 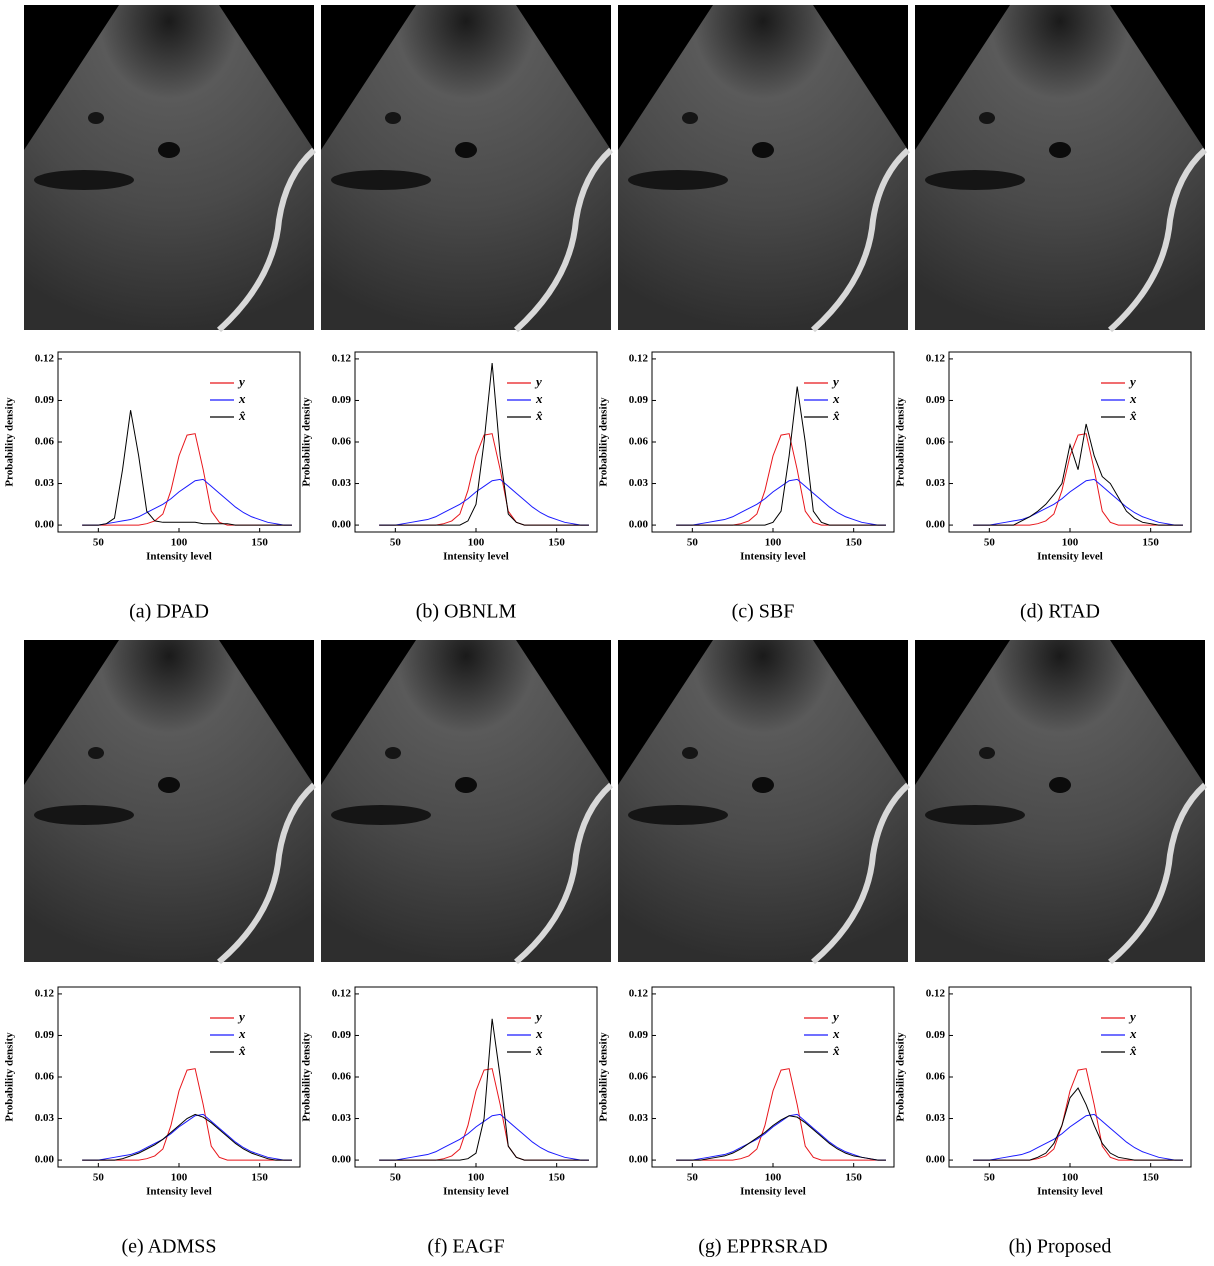 I want to click on caption: (h) Proposed, so click(x=1060, y=1247).